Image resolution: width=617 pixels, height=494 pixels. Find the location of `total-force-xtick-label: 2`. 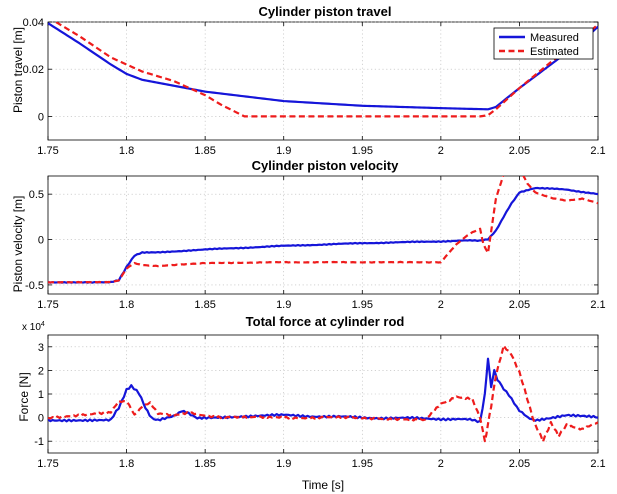

total-force-xtick-label: 2 is located at coordinates (441, 464).